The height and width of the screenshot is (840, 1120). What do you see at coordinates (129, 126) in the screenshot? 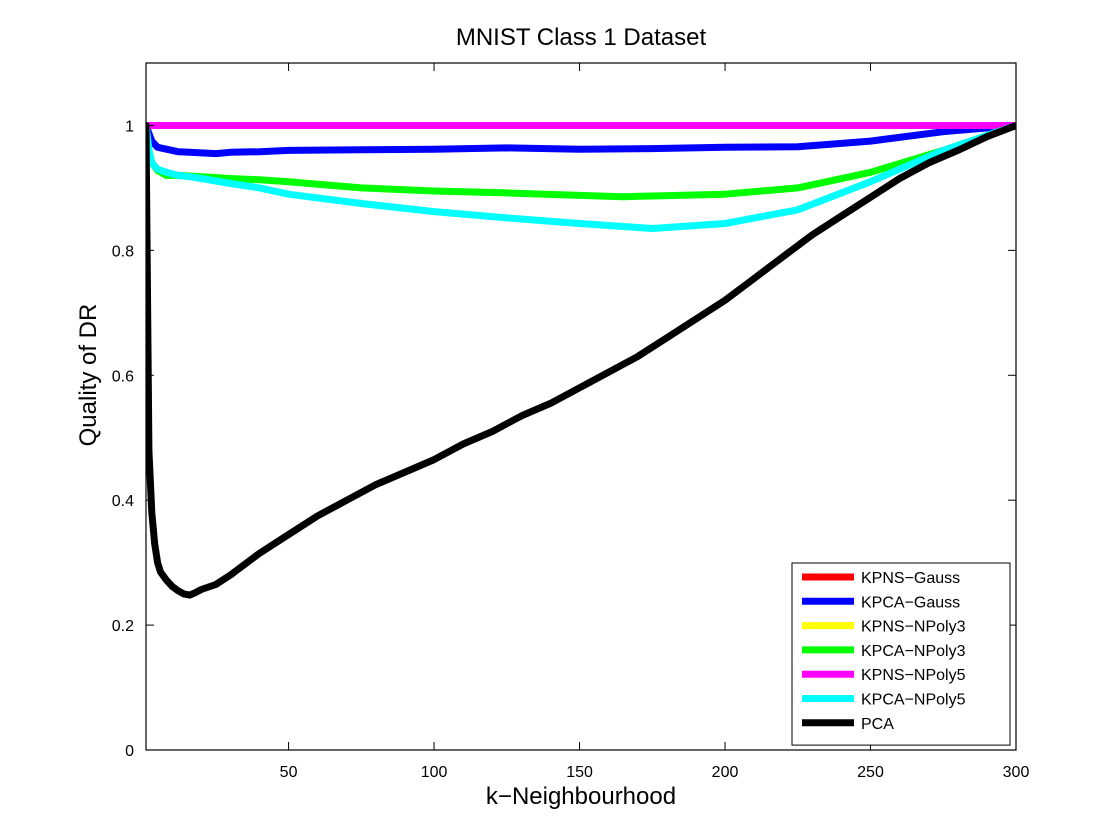
I see `y-tick-label: 1` at bounding box center [129, 126].